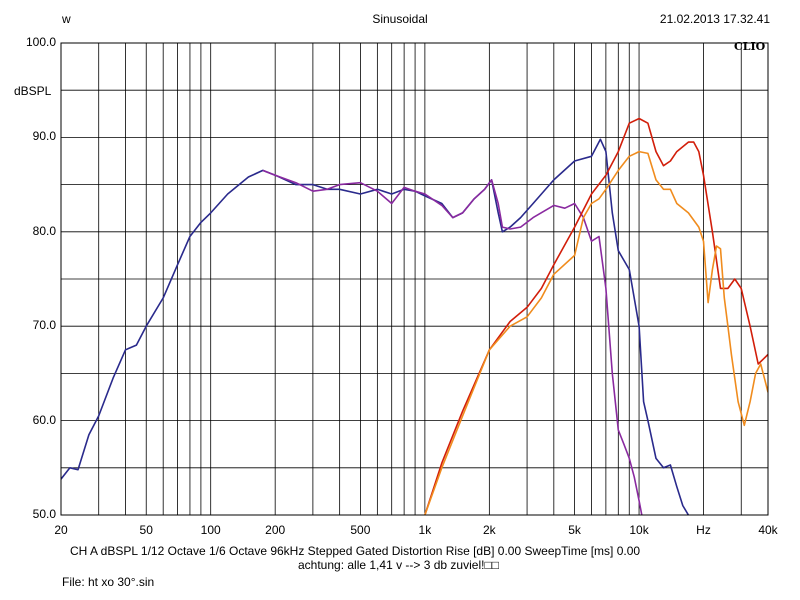  I want to click on x-tick-label: Hz, so click(703, 530).